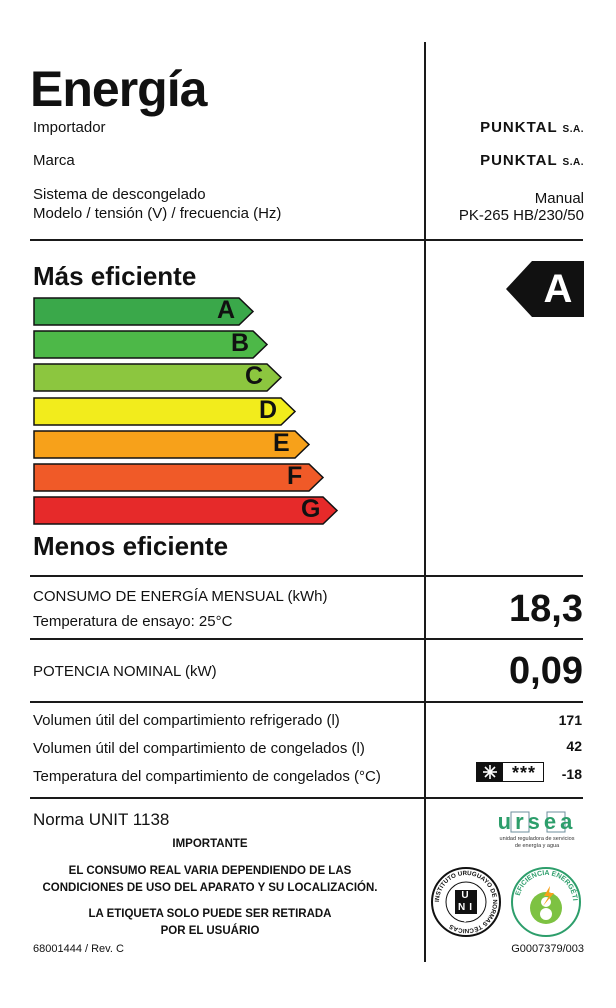  Describe the element at coordinates (467, 907) in the screenshot. I see `unit-seal-letters: UNIT` at that location.